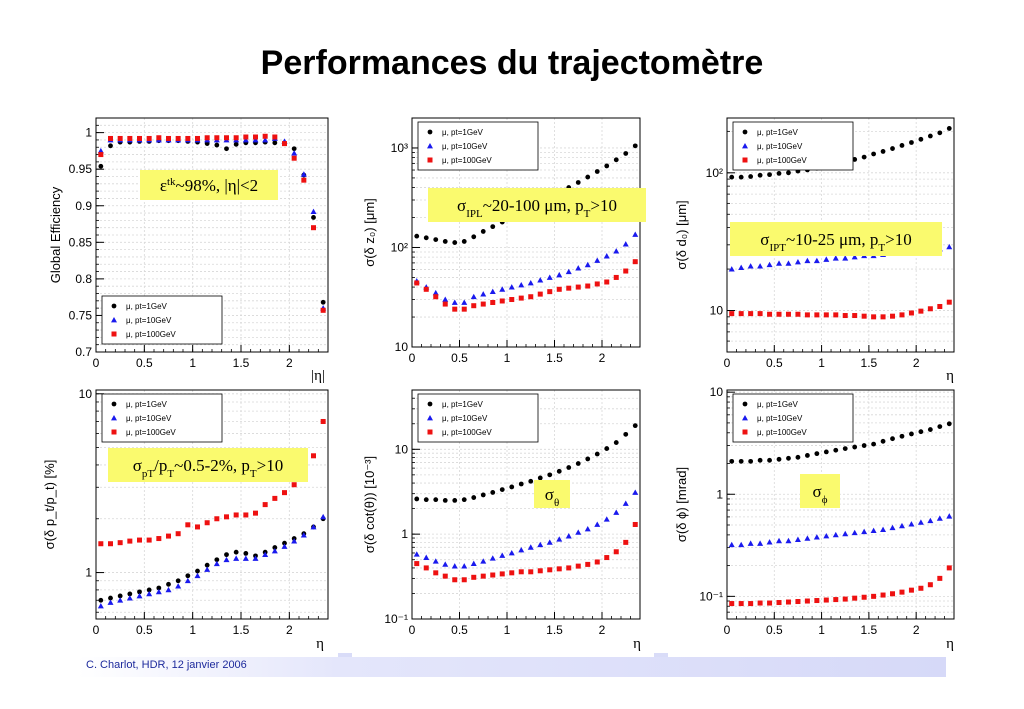 The image size is (1024, 709). I want to click on callout-text: σϕ, so click(820, 494).